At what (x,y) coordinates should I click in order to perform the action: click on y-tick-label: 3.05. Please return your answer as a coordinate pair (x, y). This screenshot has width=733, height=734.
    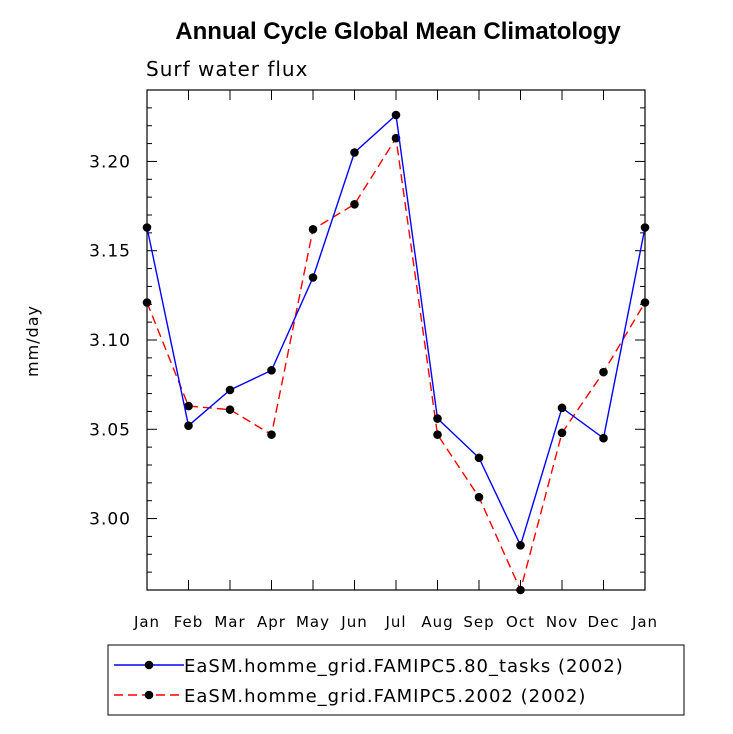
    Looking at the image, I should click on (110, 430).